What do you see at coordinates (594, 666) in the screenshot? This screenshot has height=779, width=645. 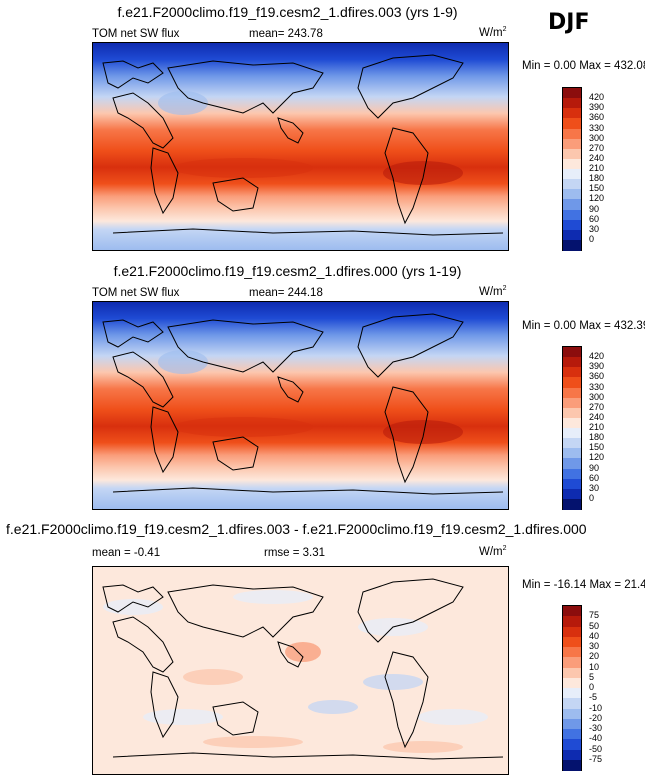 I see `colorbar-label: 10` at bounding box center [594, 666].